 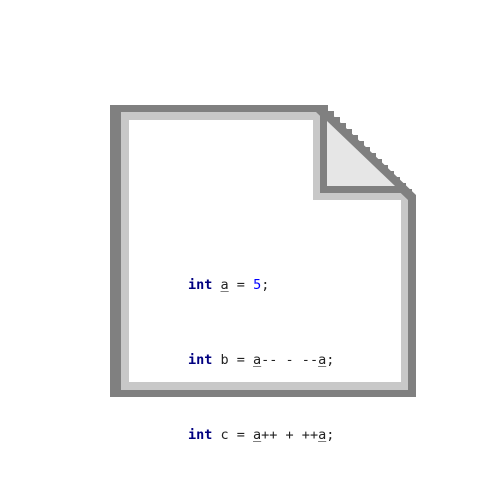 What do you see at coordinates (290, 360) in the screenshot?
I see `code-token: -- - --` at bounding box center [290, 360].